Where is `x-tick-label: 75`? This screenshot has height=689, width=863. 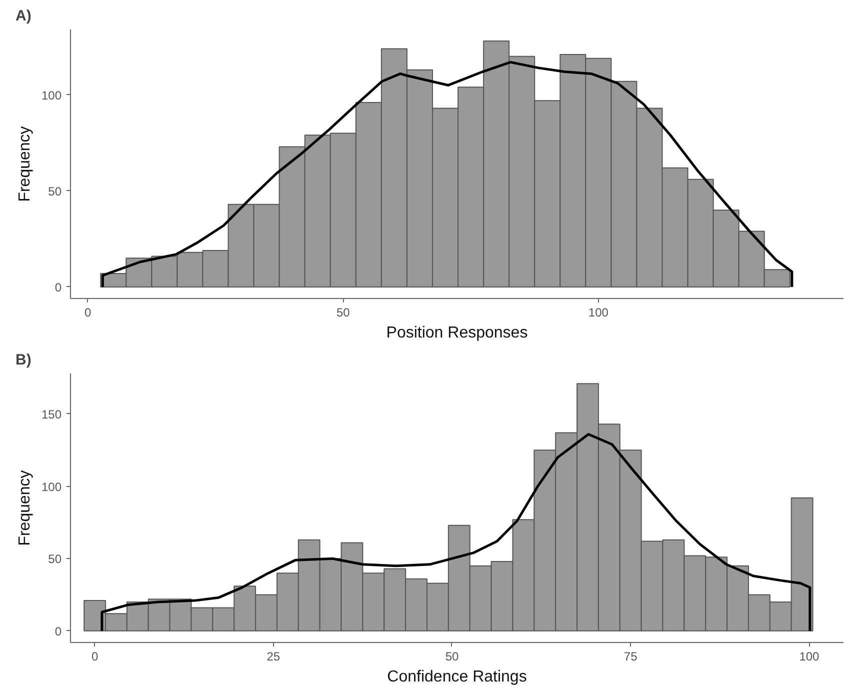
x-tick-label: 75 is located at coordinates (631, 657).